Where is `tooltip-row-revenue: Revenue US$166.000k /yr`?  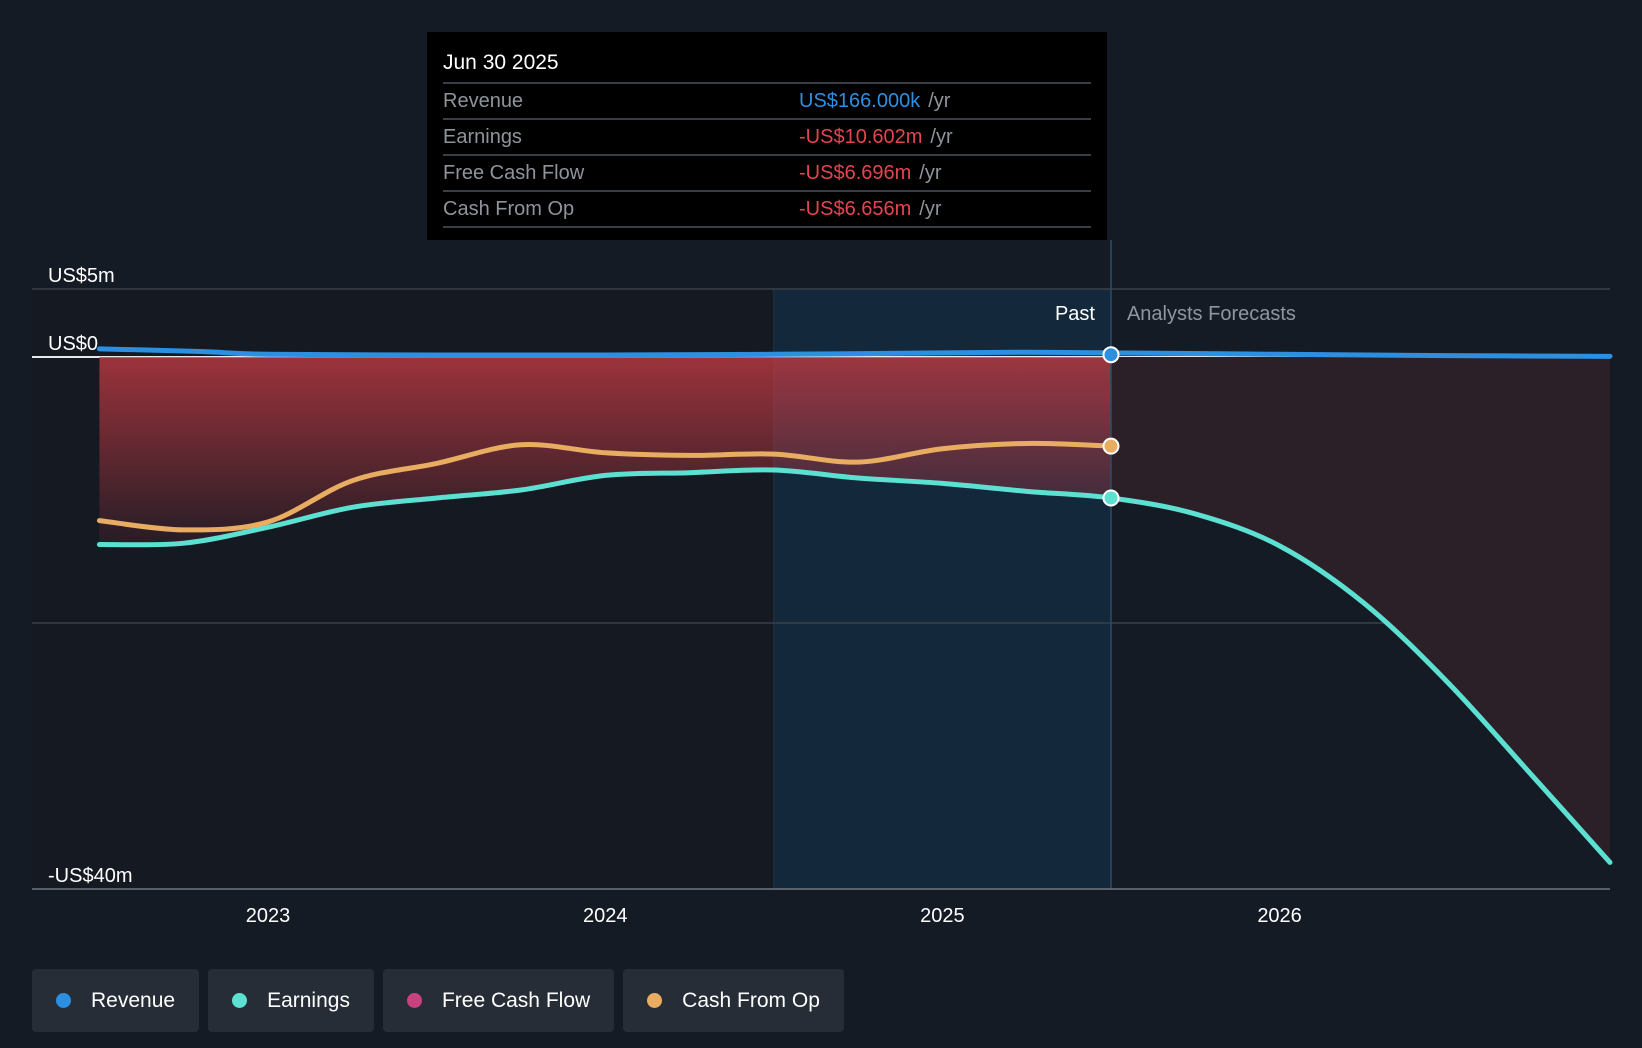 tooltip-row-revenue: Revenue US$166.000k /yr is located at coordinates (767, 102).